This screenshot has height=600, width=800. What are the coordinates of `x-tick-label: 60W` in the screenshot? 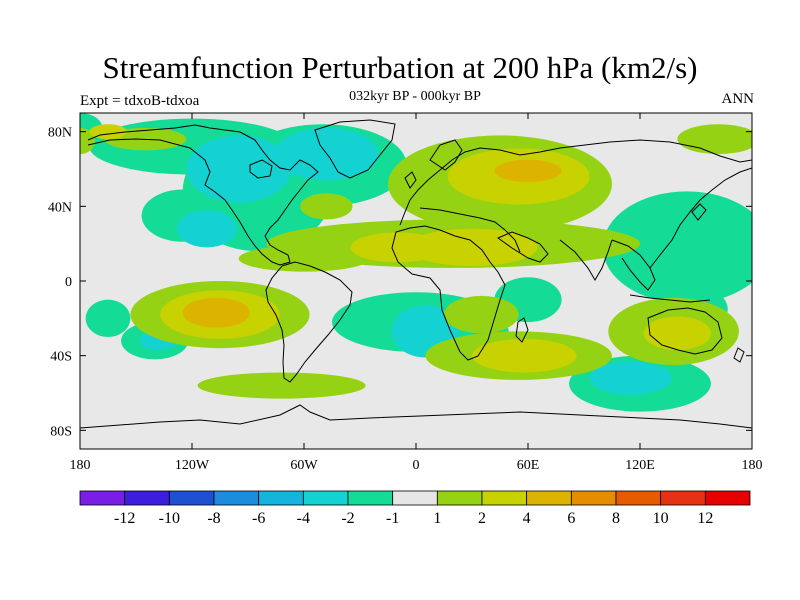 It's located at (304, 465).